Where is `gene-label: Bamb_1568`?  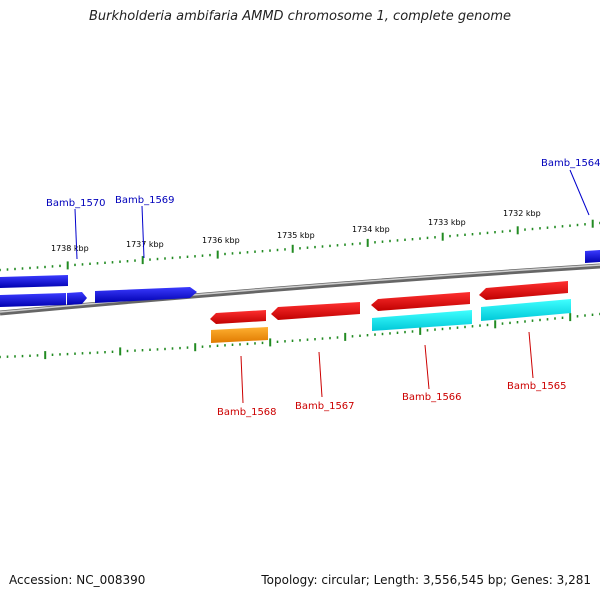 gene-label: Bamb_1568 is located at coordinates (247, 412).